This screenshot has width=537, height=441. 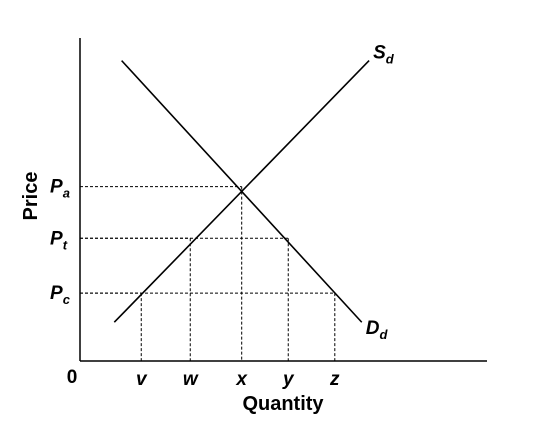 What do you see at coordinates (72, 377) in the screenshot?
I see `origin-label: 0` at bounding box center [72, 377].